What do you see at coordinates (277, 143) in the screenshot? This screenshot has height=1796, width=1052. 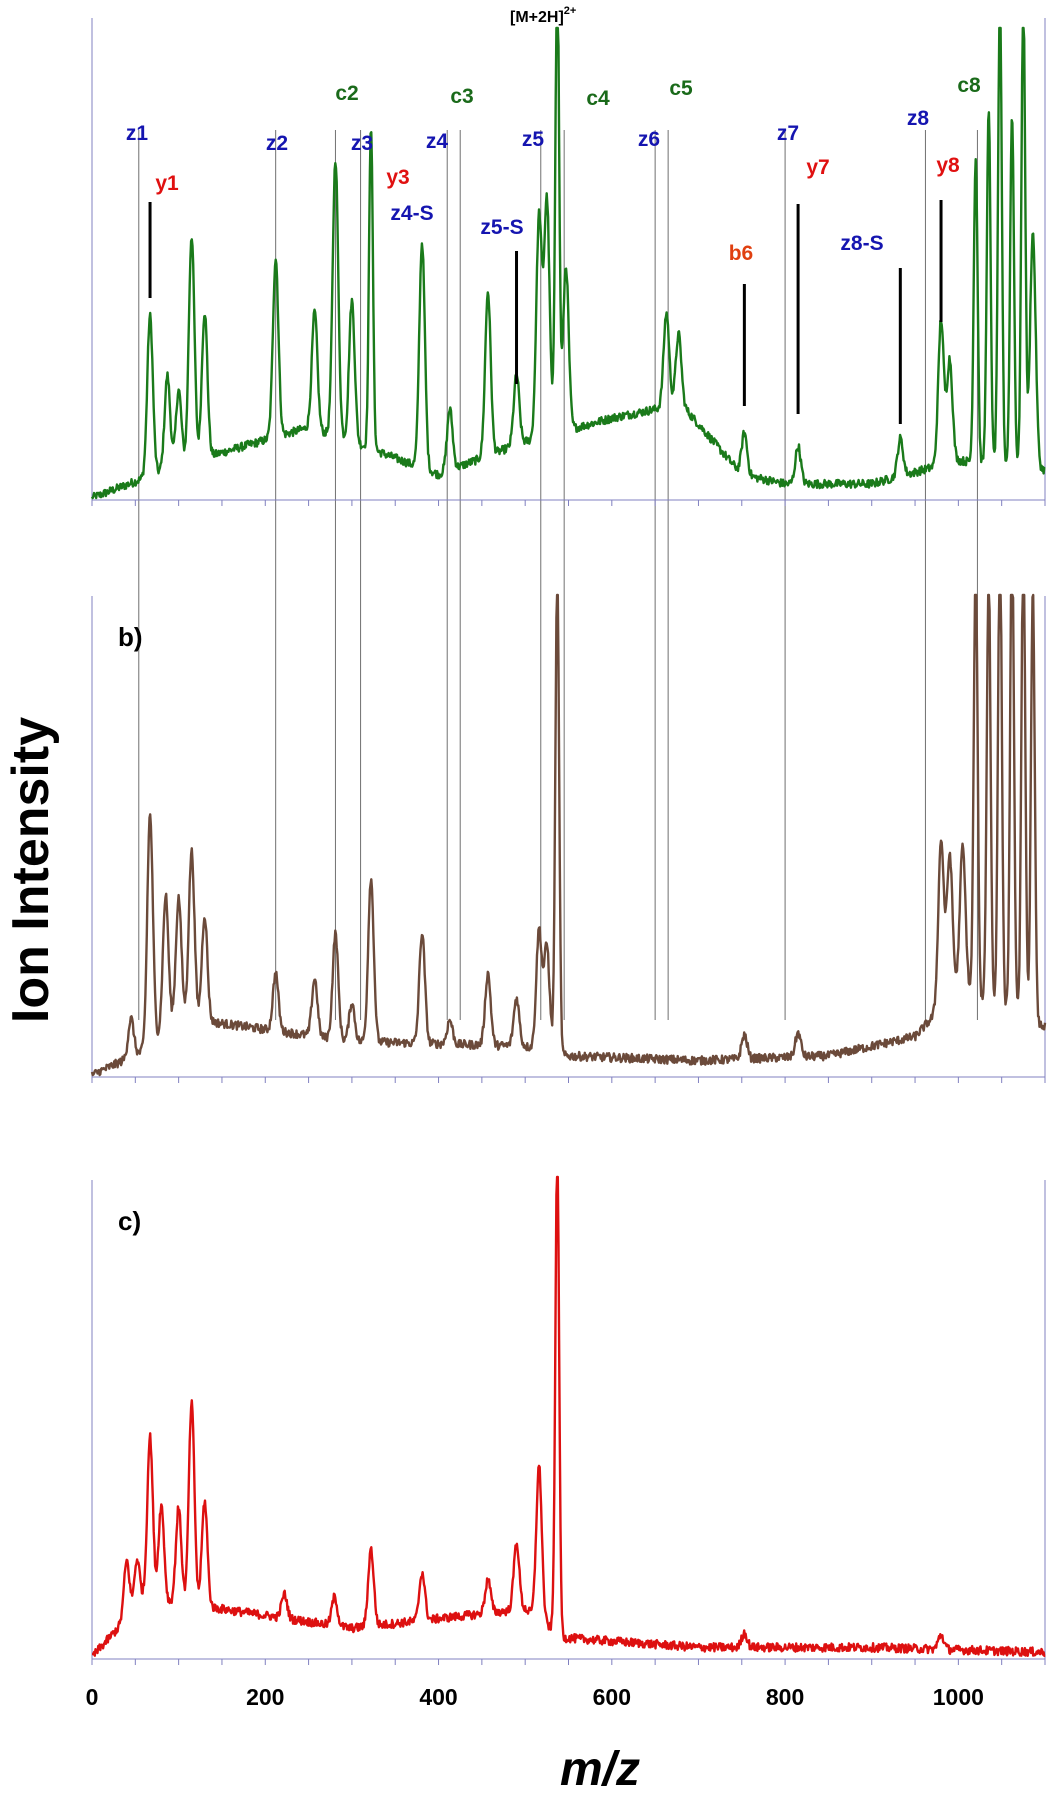 I see `fragment-label-z2: z2` at bounding box center [277, 143].